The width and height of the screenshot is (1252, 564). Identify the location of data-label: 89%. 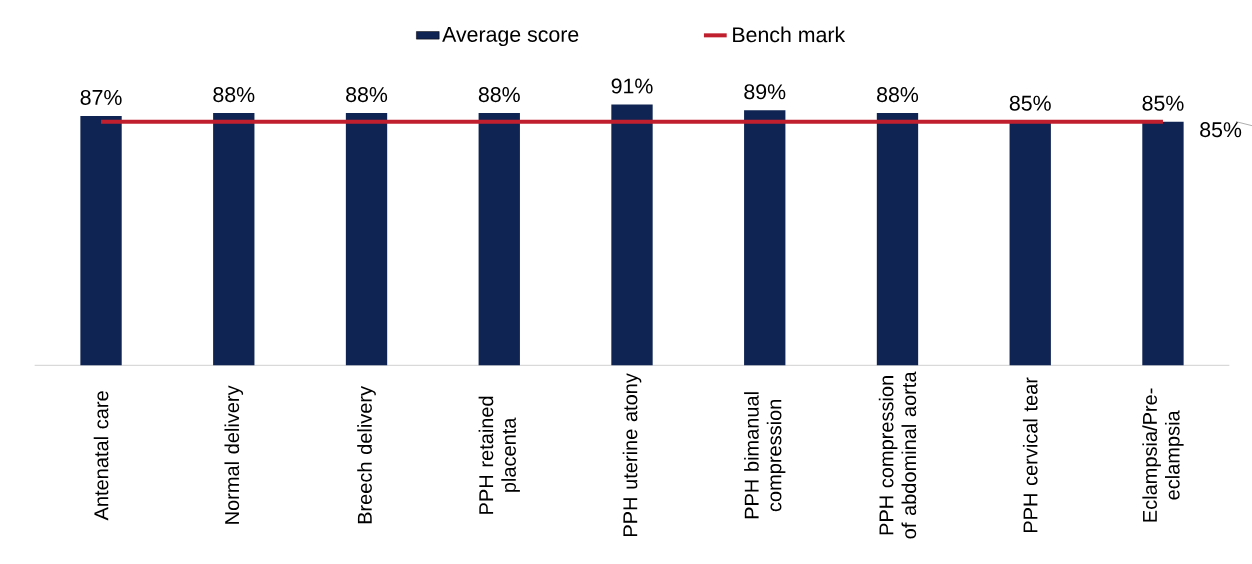
(765, 92).